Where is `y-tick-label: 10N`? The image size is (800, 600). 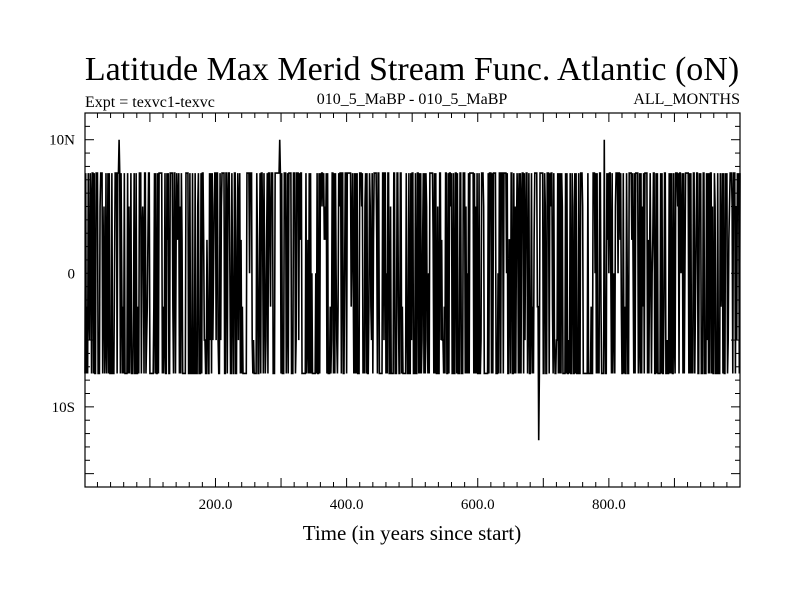
y-tick-label: 10N is located at coordinates (62, 141).